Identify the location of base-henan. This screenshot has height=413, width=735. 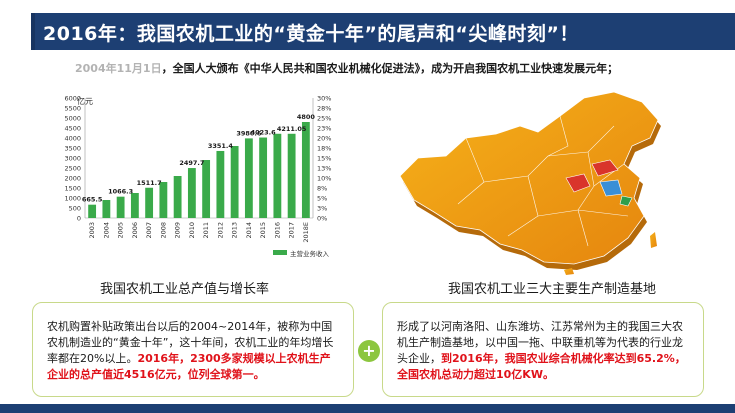
(578, 183).